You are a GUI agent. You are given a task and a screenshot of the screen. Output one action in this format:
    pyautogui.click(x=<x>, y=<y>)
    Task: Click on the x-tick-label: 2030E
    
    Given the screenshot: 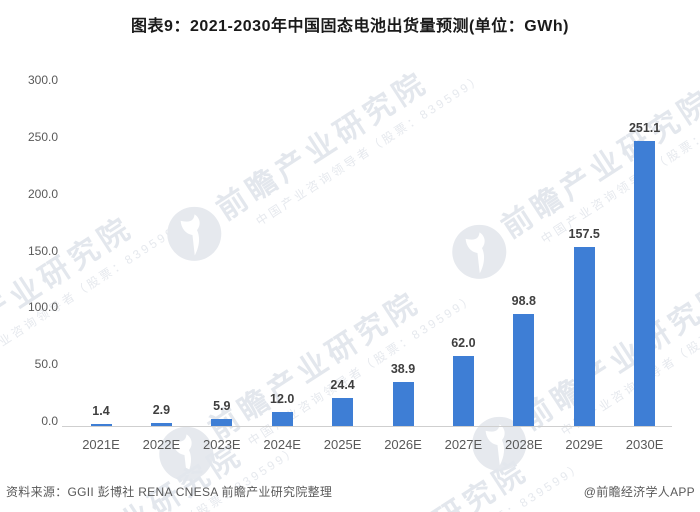 What is the action you would take?
    pyautogui.click(x=644, y=444)
    